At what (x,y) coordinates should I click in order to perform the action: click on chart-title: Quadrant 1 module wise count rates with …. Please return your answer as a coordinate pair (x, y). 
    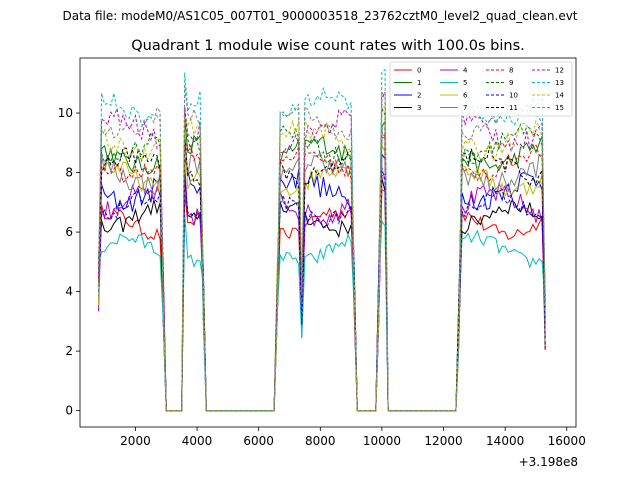
    Looking at the image, I should click on (328, 46).